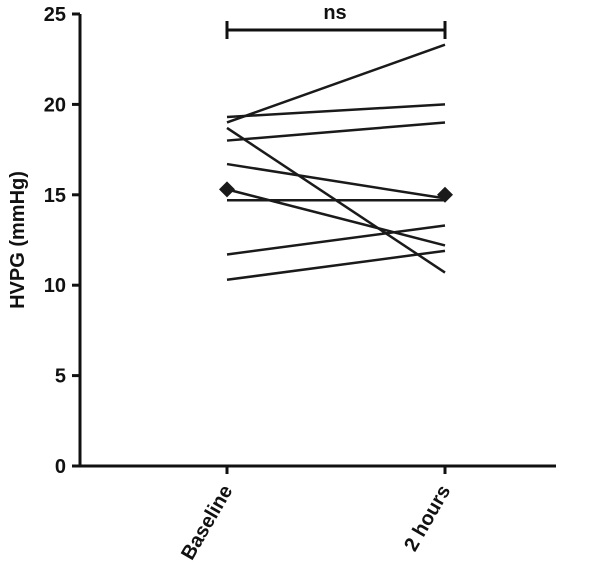  I want to click on significance-bracket: ns, so click(336, 20).